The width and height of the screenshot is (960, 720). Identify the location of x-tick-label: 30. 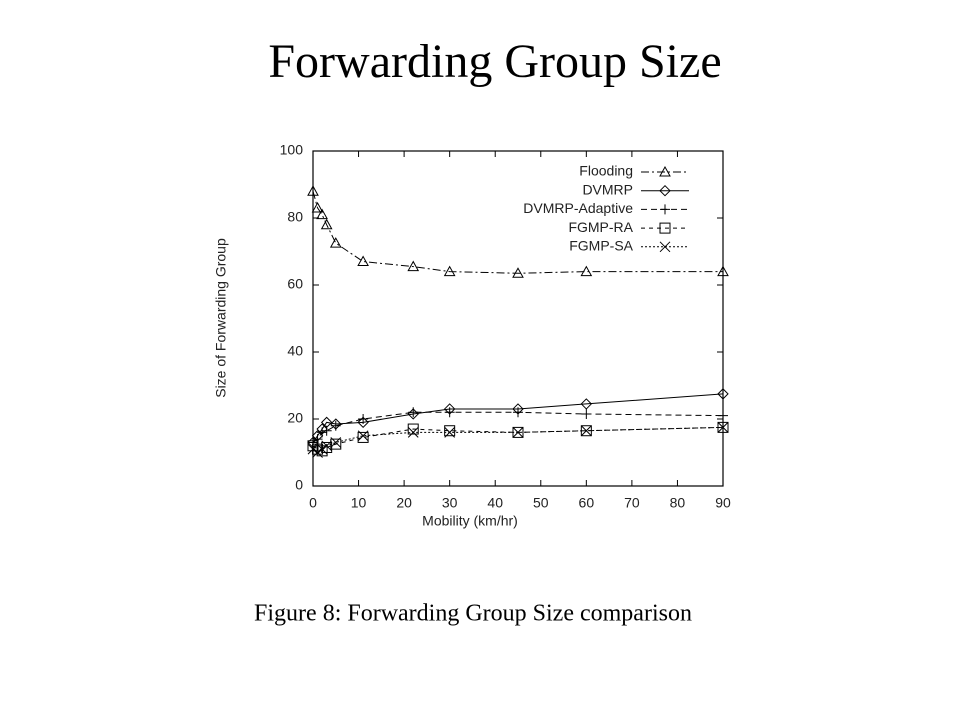
(450, 503).